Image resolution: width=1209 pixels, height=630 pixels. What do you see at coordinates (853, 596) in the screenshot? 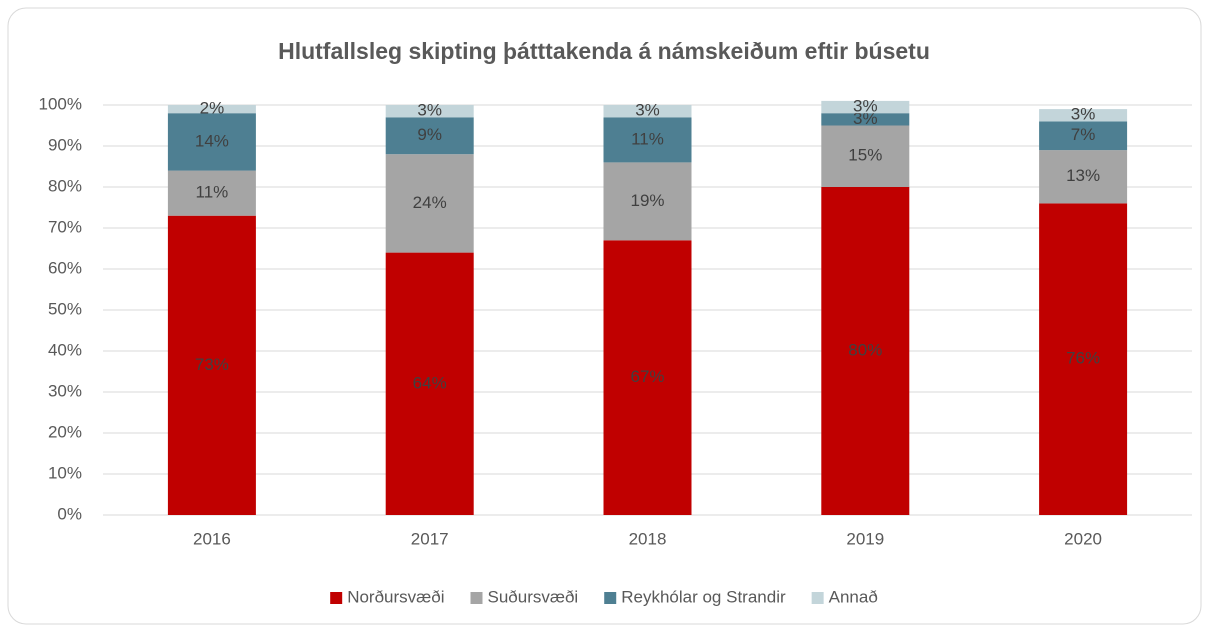
I see `legend-label: Annað` at bounding box center [853, 596].